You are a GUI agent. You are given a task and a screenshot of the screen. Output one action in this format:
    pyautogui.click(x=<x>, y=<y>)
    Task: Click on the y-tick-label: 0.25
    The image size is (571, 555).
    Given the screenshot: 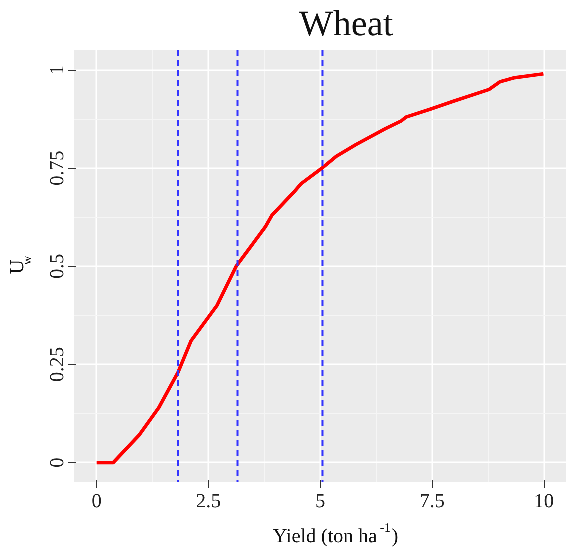 What is the action you would take?
    pyautogui.click(x=57, y=364)
    